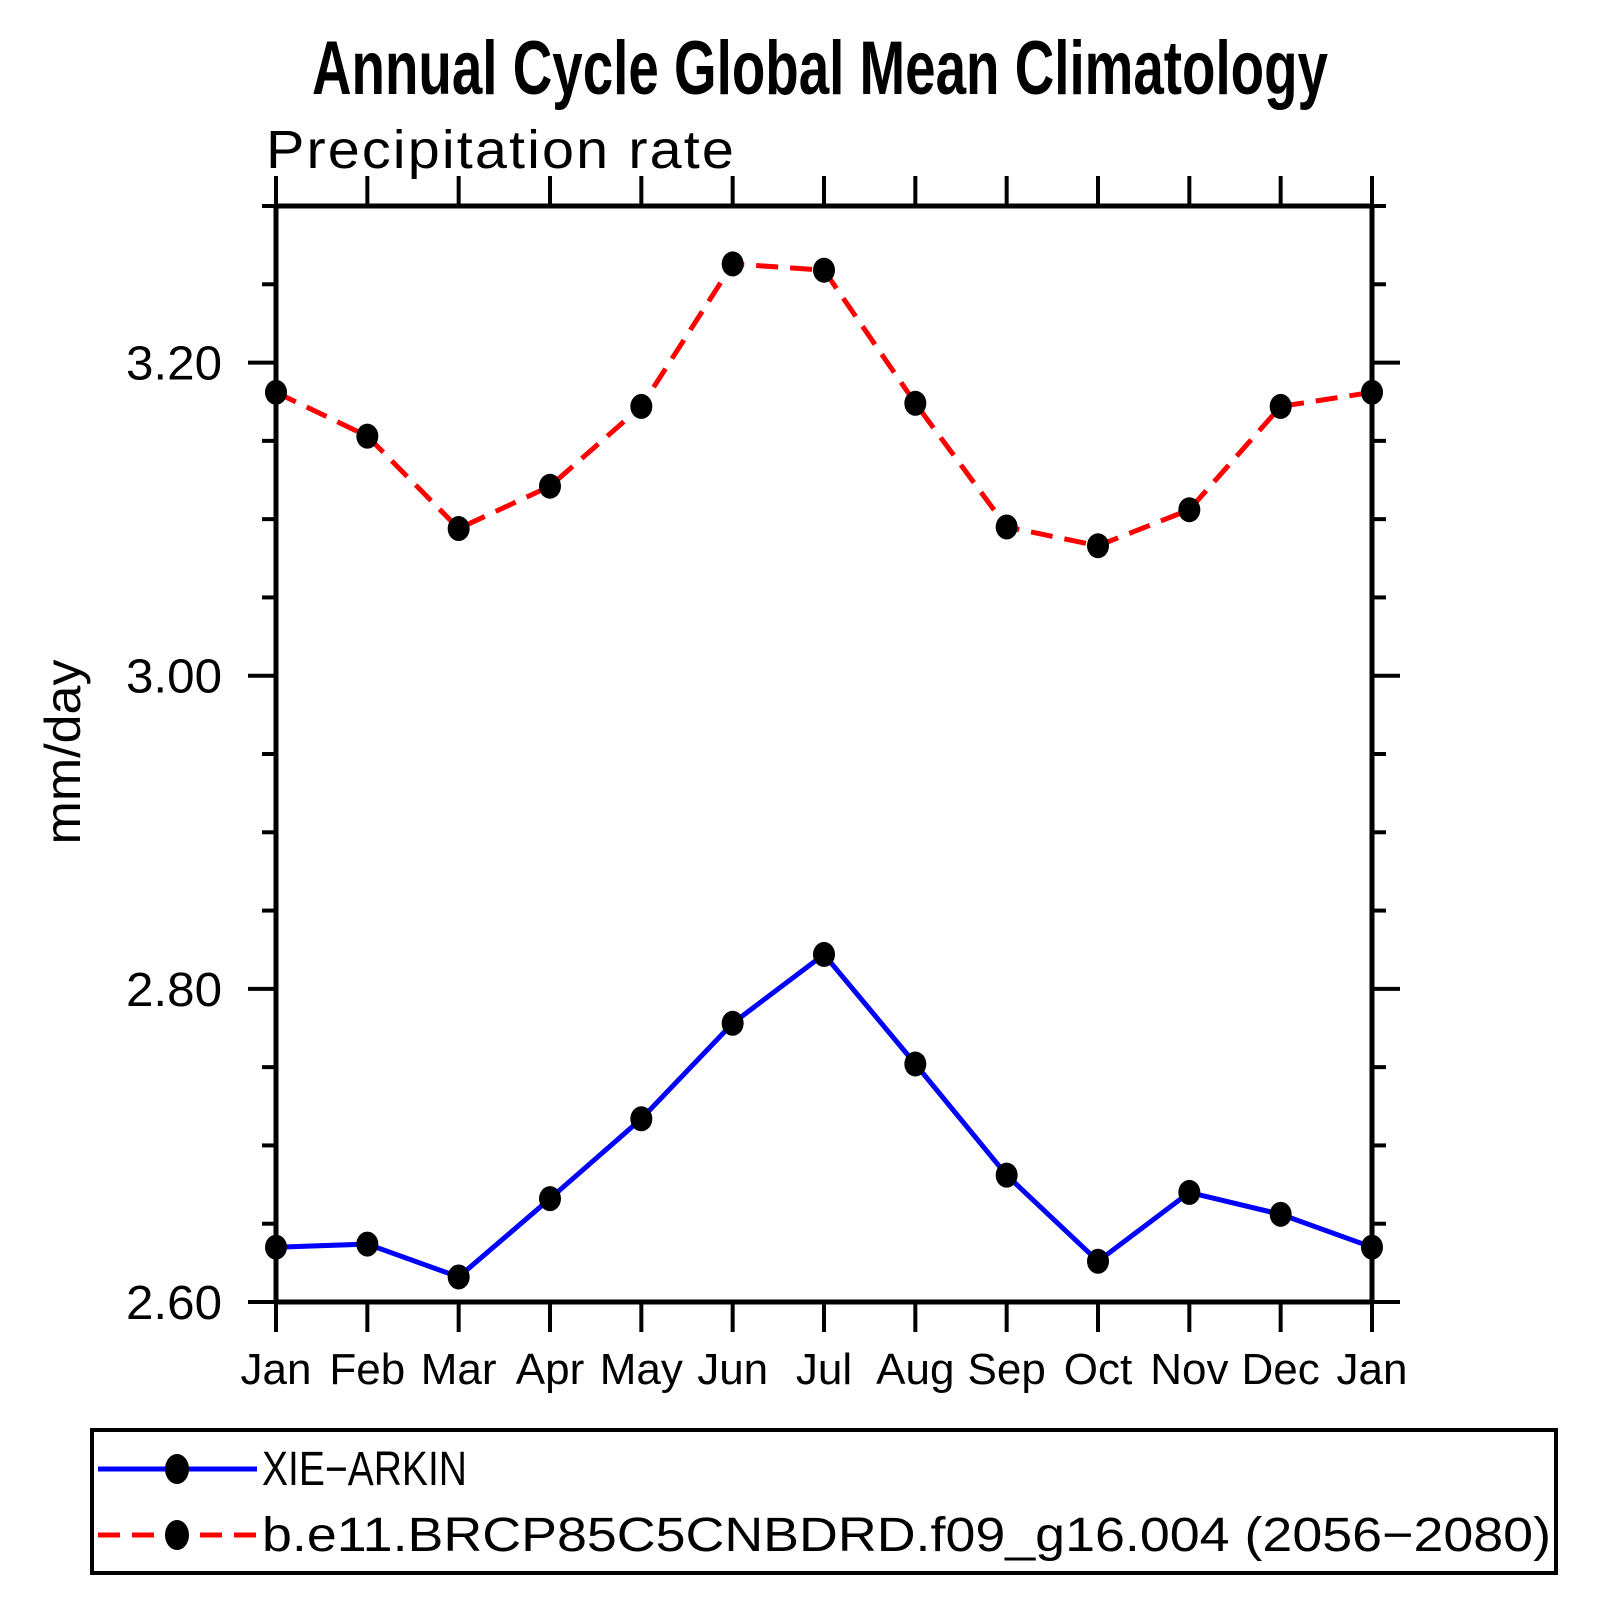 Image resolution: width=1613 pixels, height=1613 pixels. What do you see at coordinates (63, 752) in the screenshot?
I see `y-axis-label: mm/day` at bounding box center [63, 752].